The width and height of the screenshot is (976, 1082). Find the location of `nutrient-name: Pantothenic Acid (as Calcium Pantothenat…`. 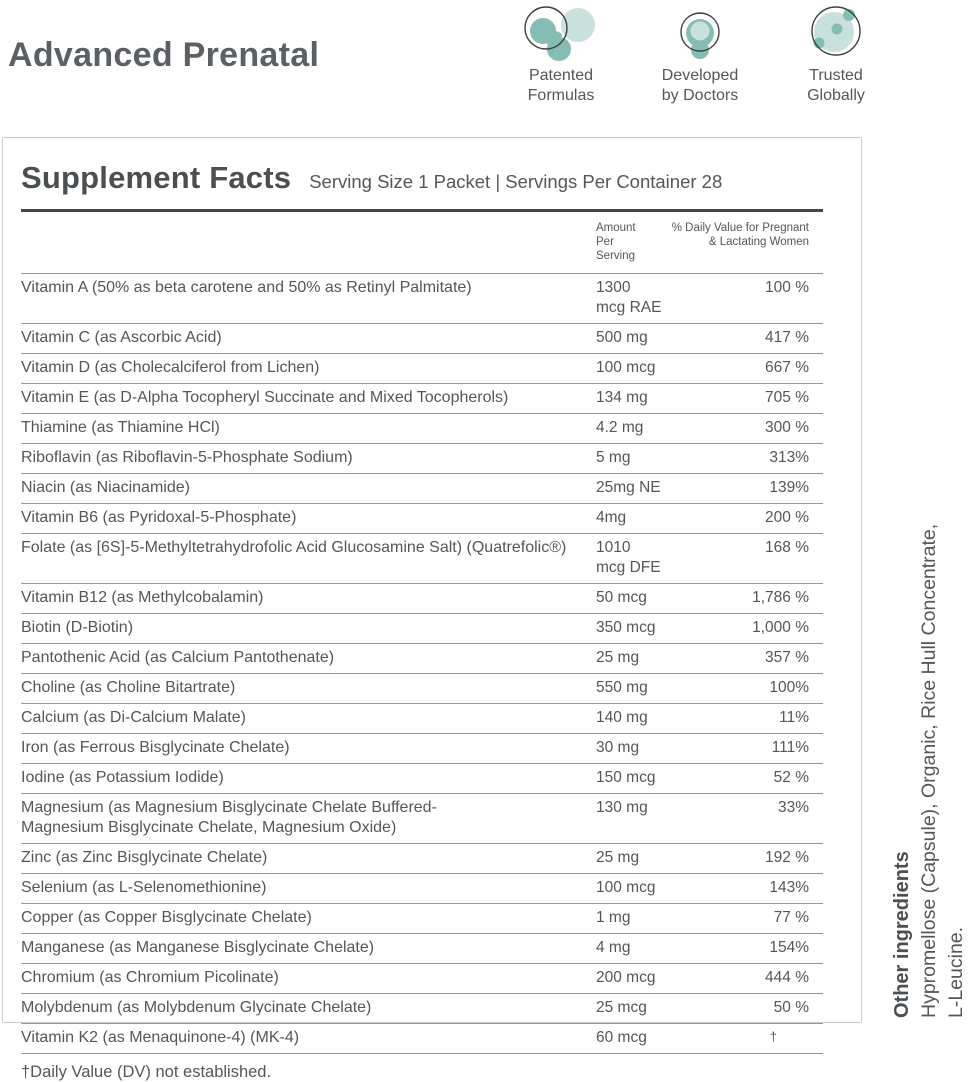

nutrient-name: Pantothenic Acid (as Calcium Pantothenat… is located at coordinates (178, 657).